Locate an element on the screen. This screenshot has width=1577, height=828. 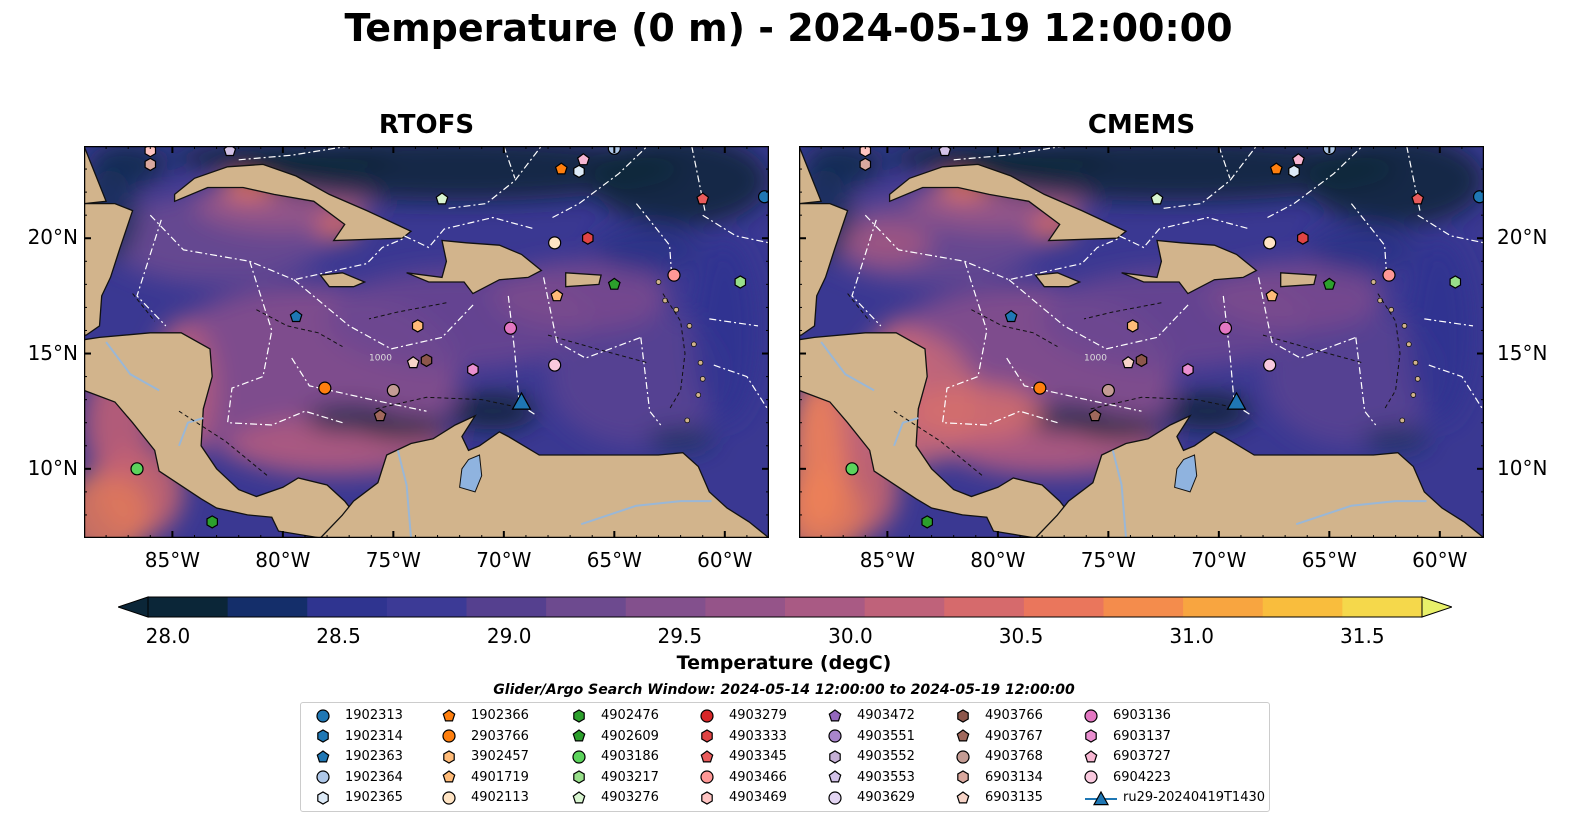
legend-marker-pentagon-icon is located at coordinates (963, 796).